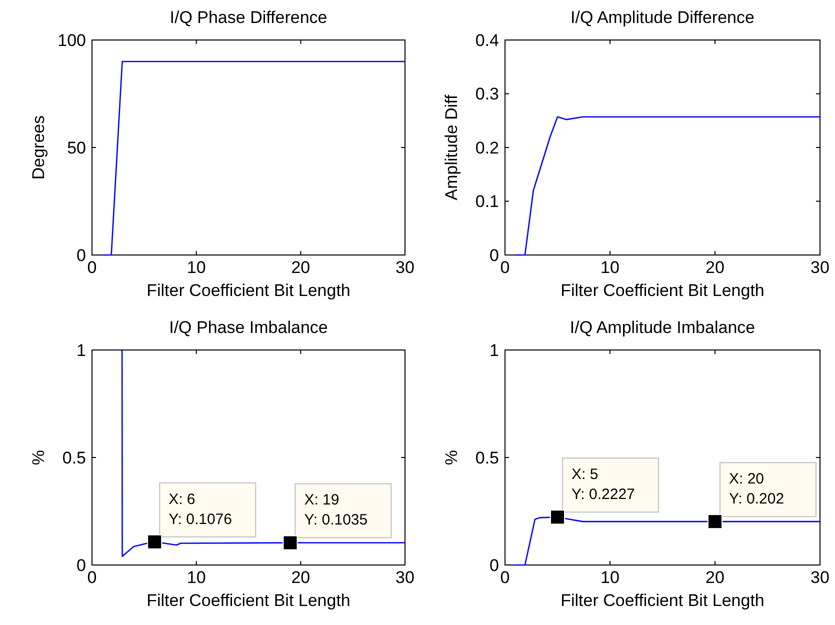  Describe the element at coordinates (451, 147) in the screenshot. I see `y-axis-title: Amplitude Diff` at that location.